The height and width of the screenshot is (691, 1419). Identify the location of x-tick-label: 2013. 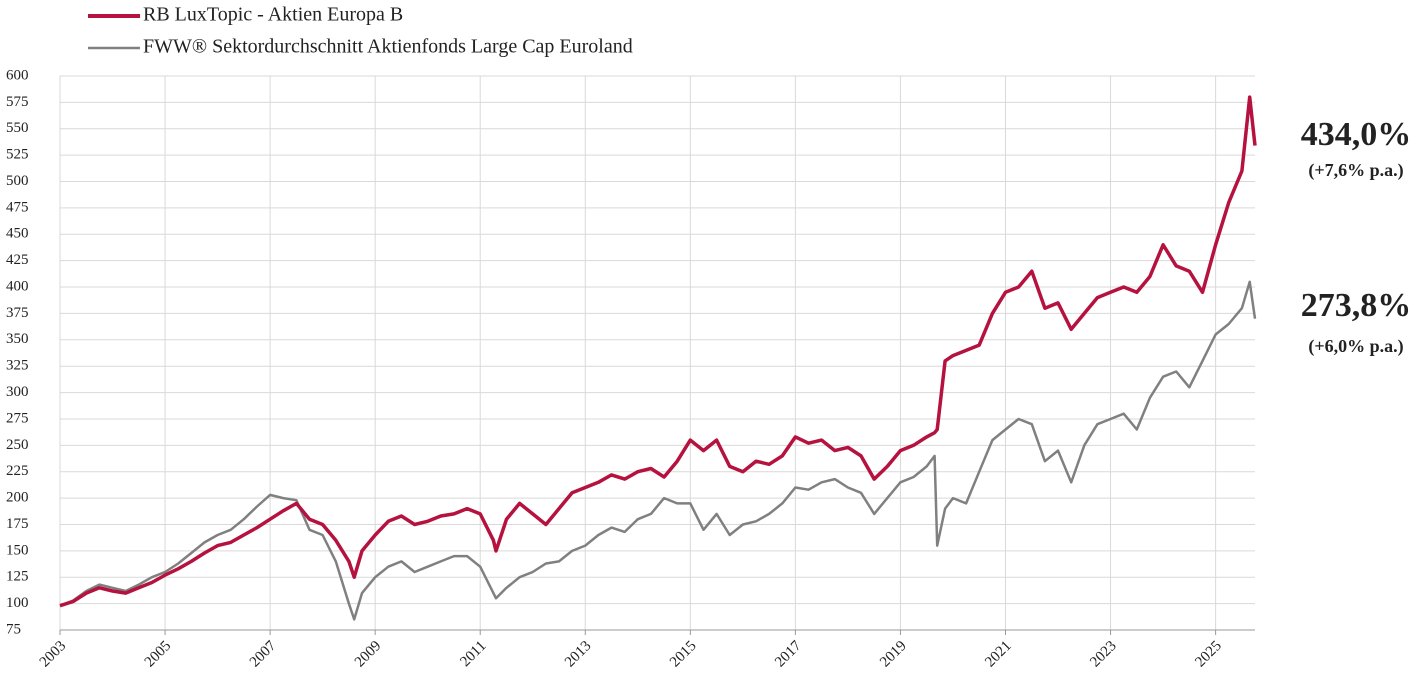
(578, 654).